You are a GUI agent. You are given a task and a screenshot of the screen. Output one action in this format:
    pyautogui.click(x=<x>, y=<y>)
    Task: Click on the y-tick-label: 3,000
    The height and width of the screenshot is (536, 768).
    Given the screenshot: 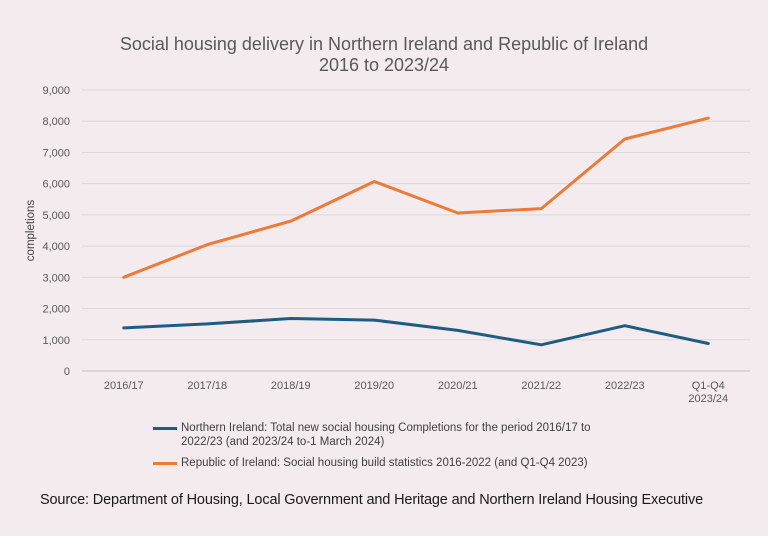 What is the action you would take?
    pyautogui.click(x=56, y=278)
    